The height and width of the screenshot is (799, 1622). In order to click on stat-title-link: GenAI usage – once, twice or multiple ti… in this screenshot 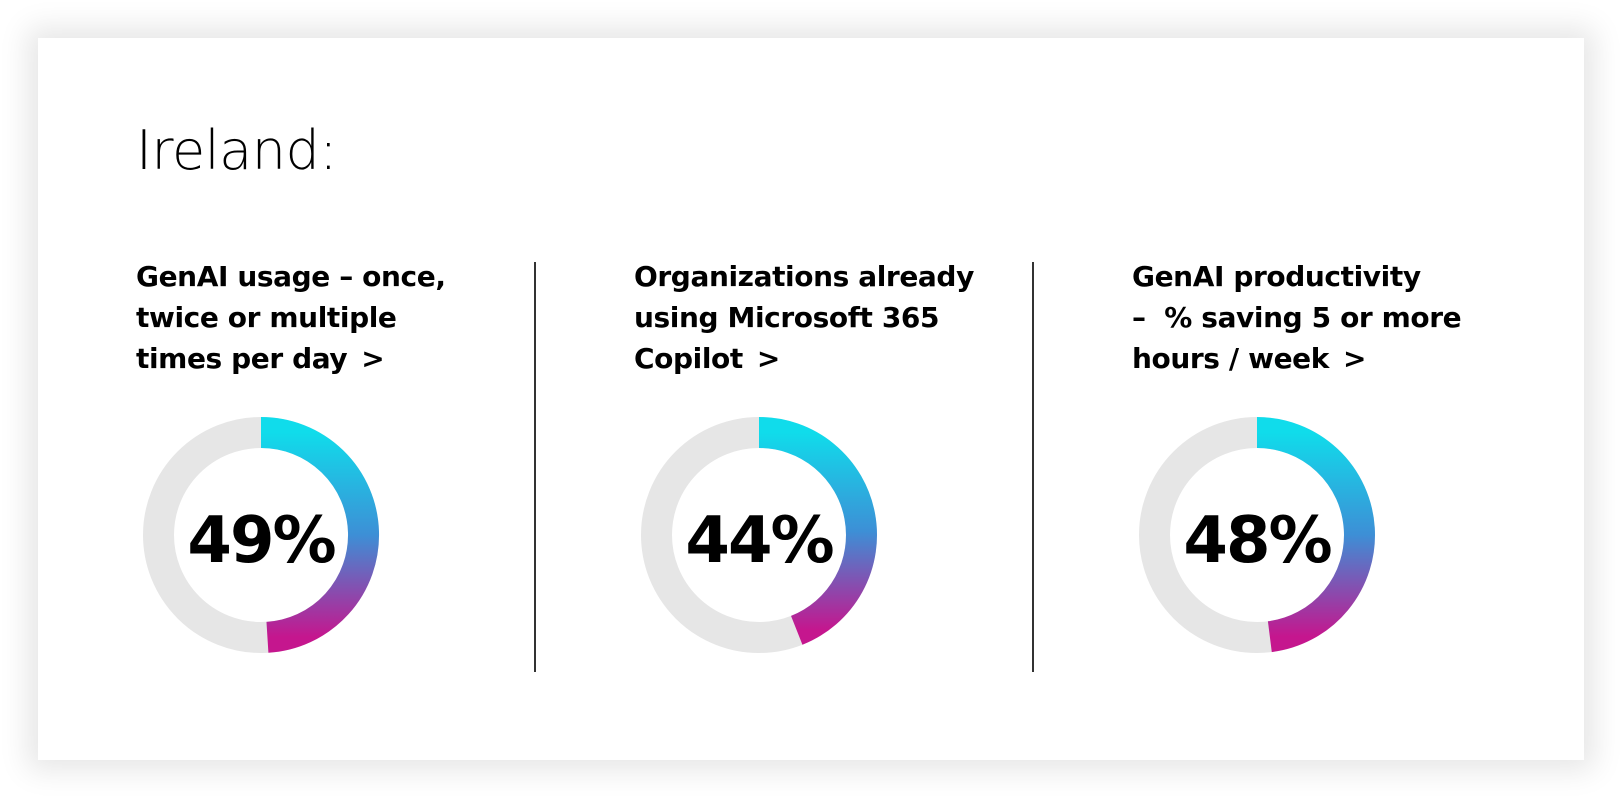, I will do `click(336, 317)`.